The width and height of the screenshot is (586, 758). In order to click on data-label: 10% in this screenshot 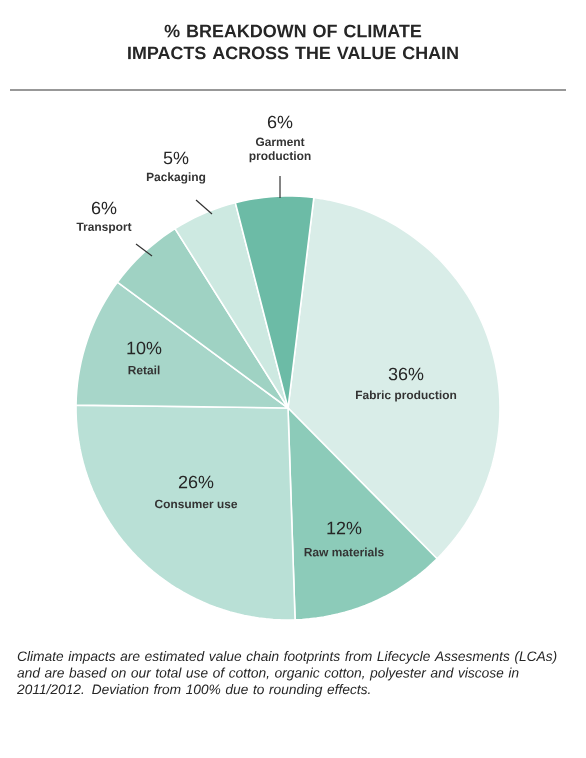, I will do `click(144, 348)`.